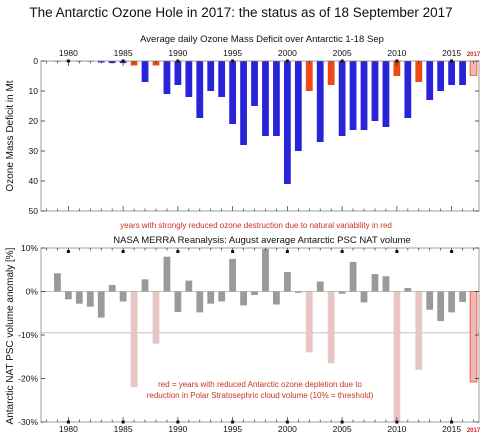  Describe the element at coordinates (451, 53) in the screenshot. I see `xtick-label: 2015` at that location.